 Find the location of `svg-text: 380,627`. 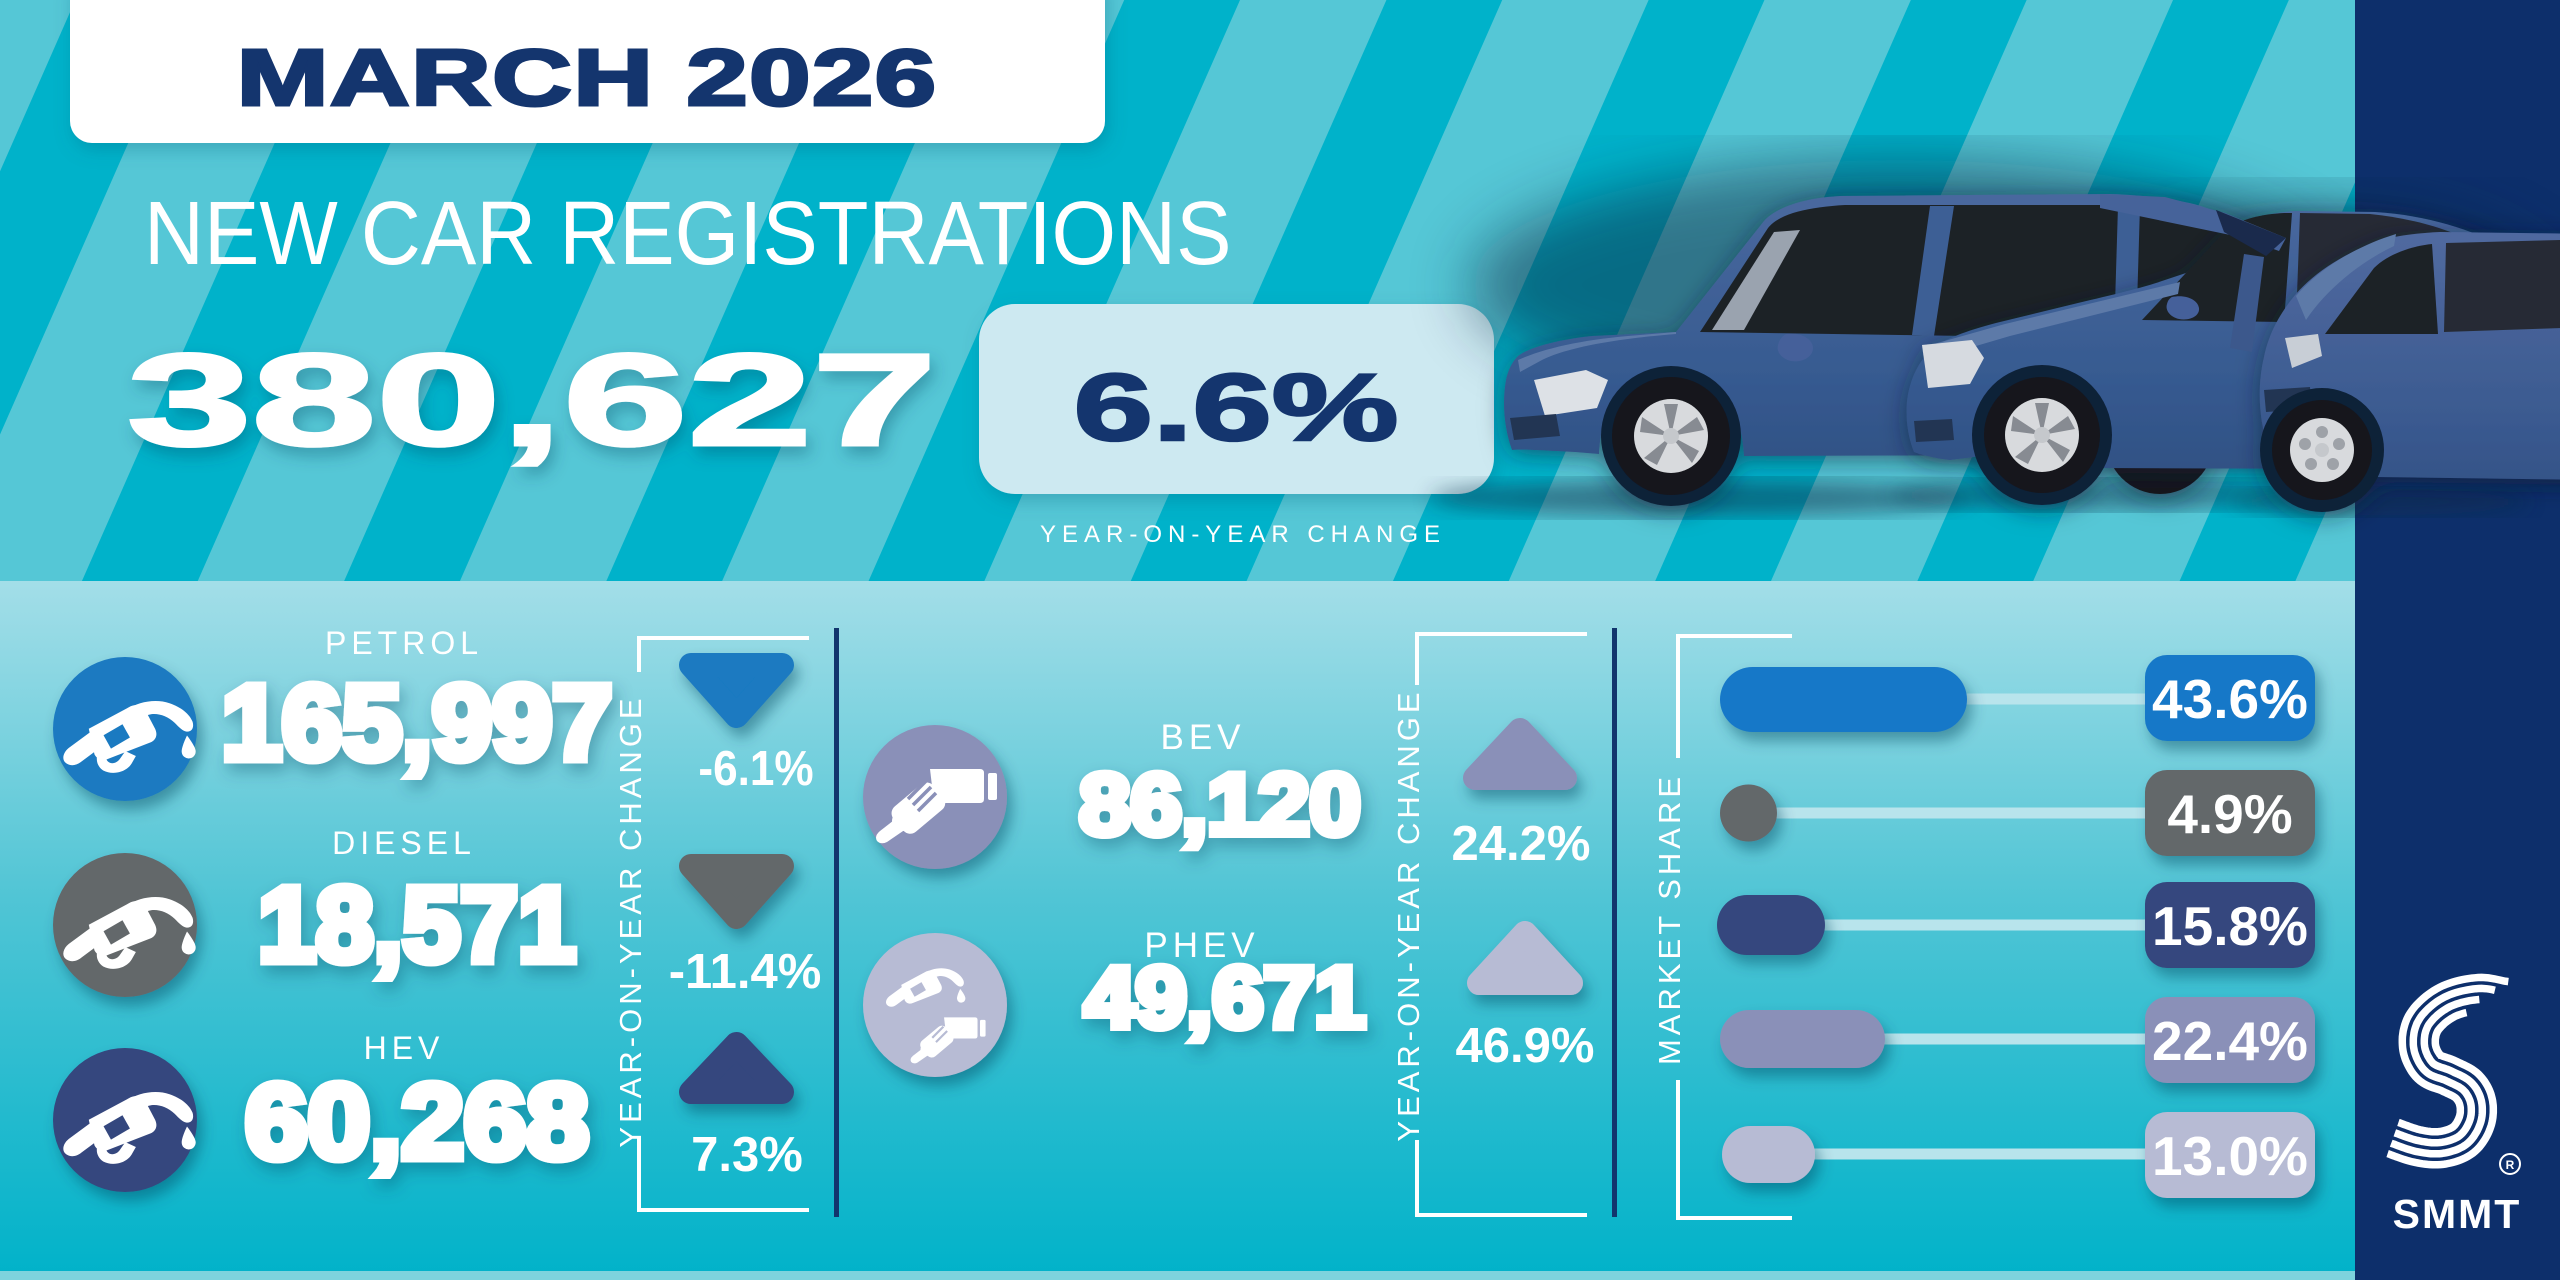

svg-text: 380,627 is located at coordinates (532, 399).